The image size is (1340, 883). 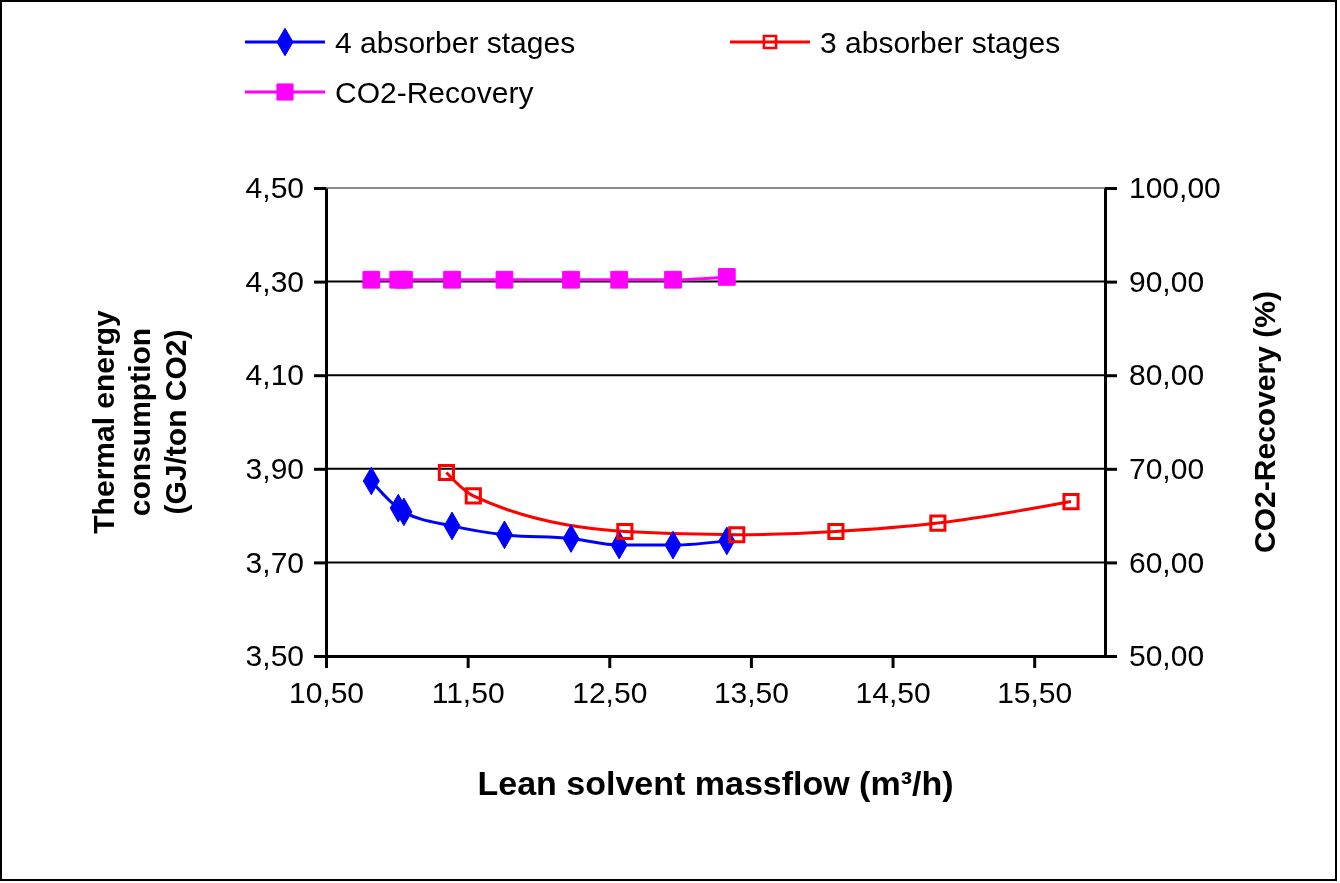 I want to click on y2-tick-label: 90,00, so click(x=1167, y=281).